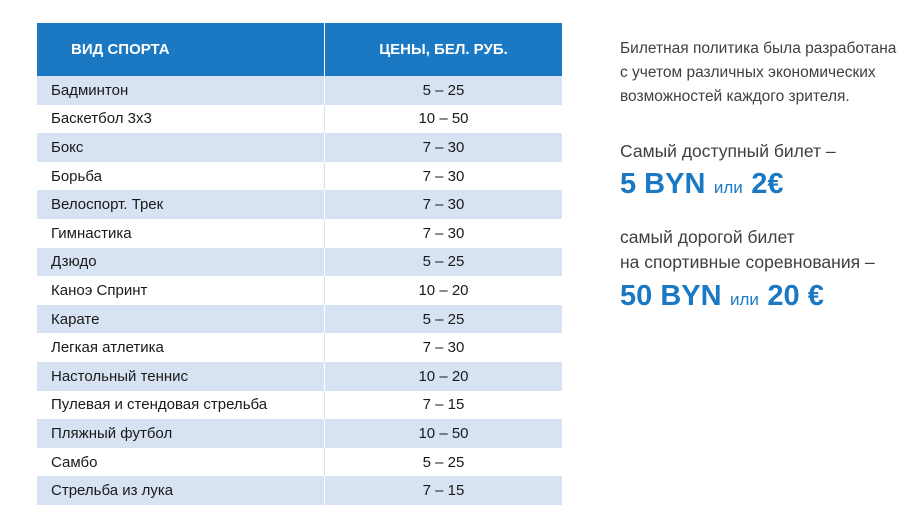 Image resolution: width=910 pixels, height=529 pixels. Describe the element at coordinates (663, 184) in the screenshot. I see `cheapest-byn: 5 BYN` at that location.